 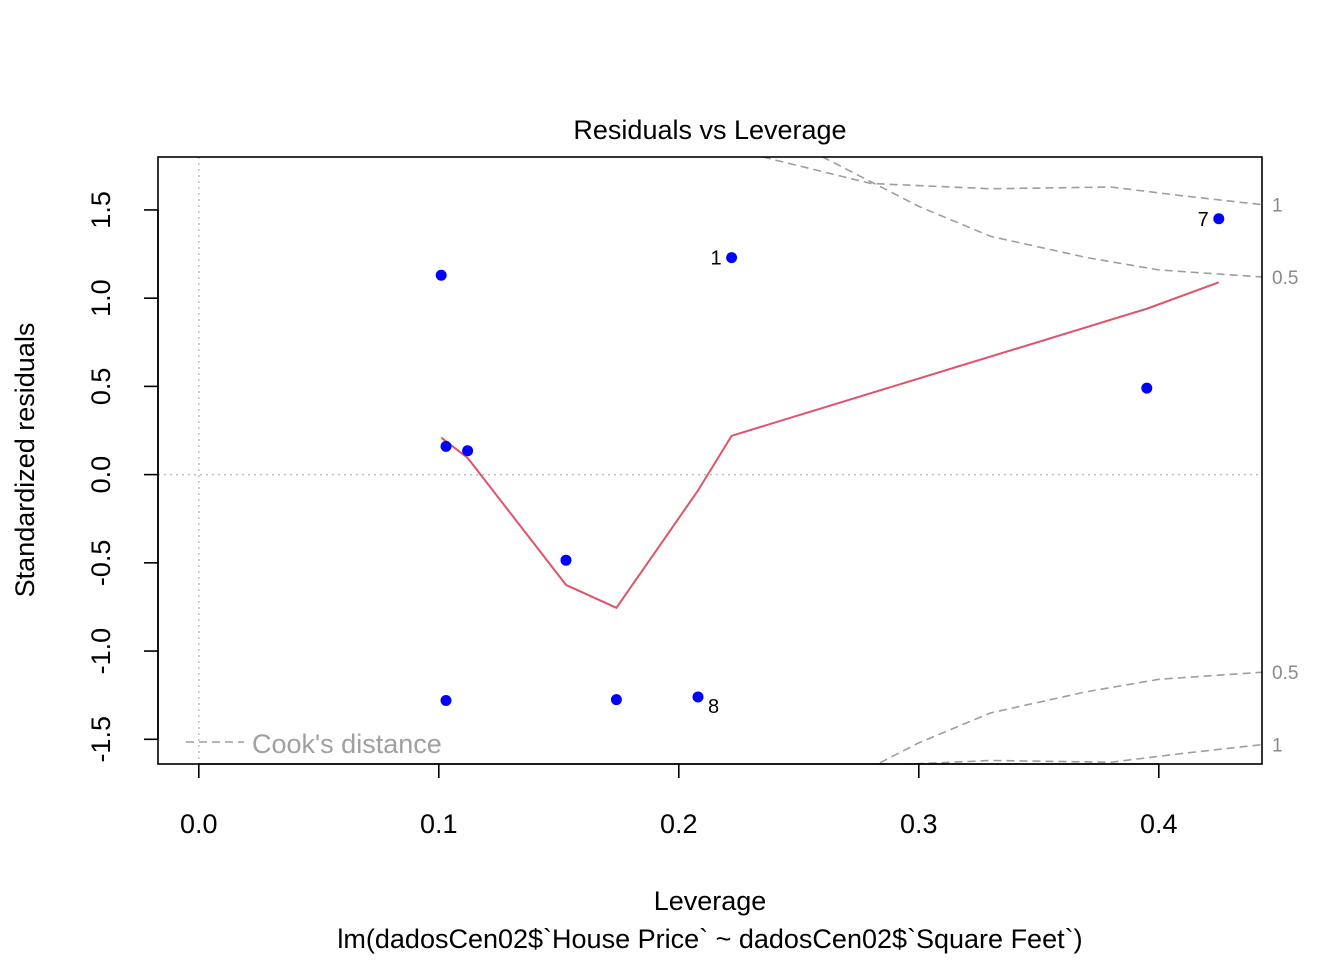 I want to click on y-tick-label: 0.0, so click(x=101, y=475).